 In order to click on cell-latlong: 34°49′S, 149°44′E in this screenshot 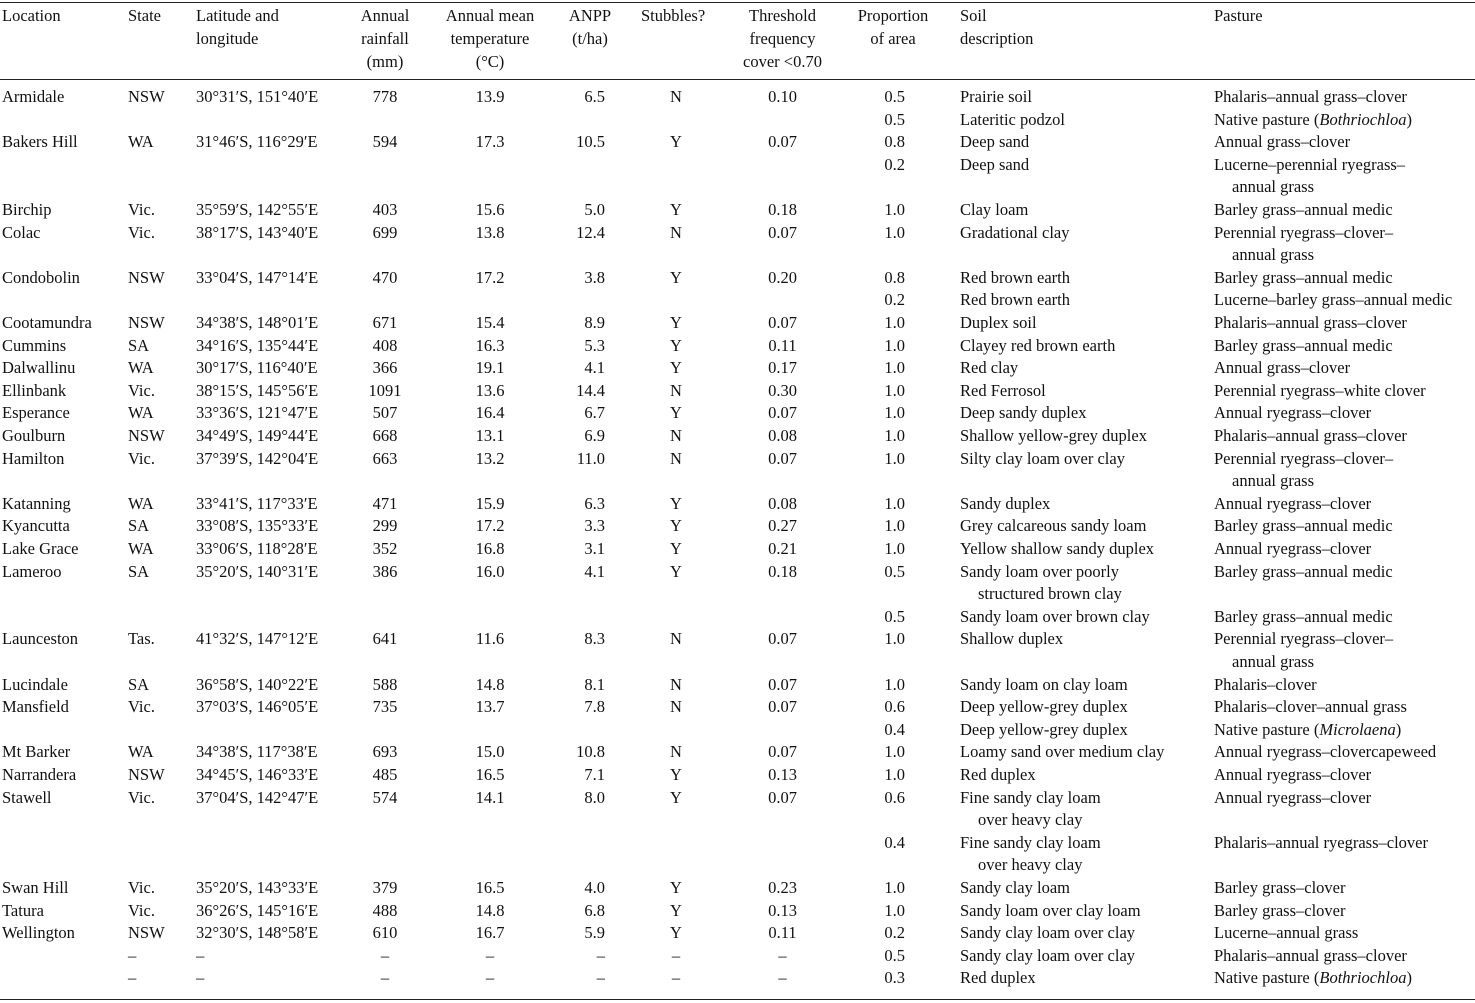, I will do `click(257, 435)`.